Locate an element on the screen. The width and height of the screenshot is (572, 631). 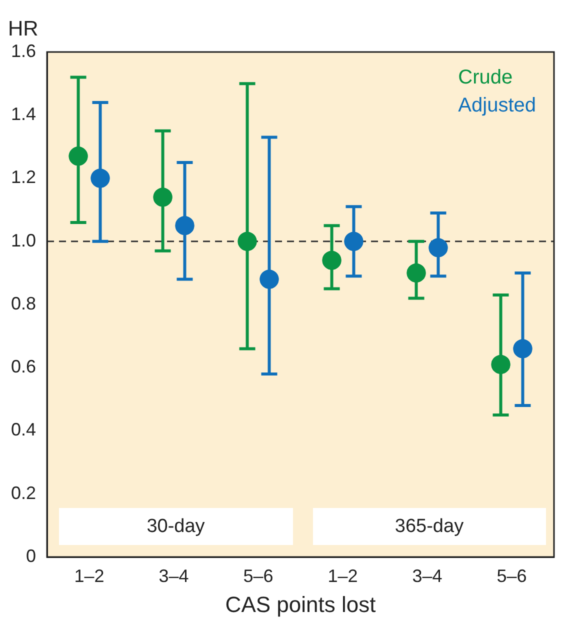
y-tick-label: 0.4 is located at coordinates (23, 430).